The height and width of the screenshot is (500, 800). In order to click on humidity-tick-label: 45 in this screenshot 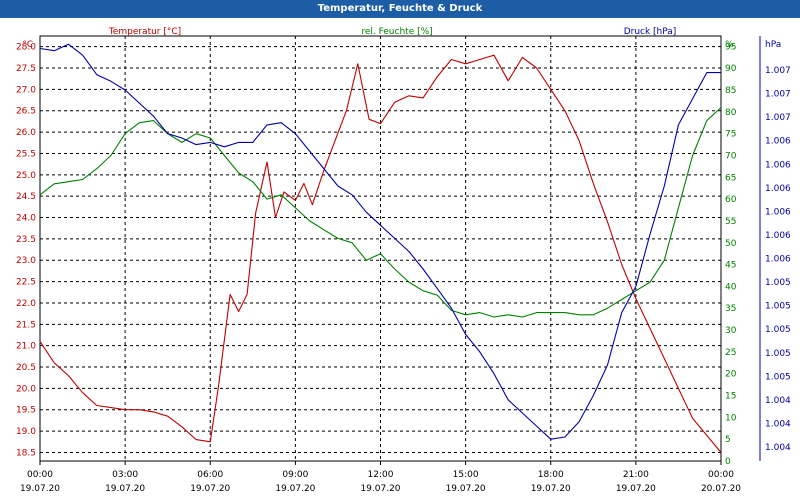, I will do `click(730, 266)`.